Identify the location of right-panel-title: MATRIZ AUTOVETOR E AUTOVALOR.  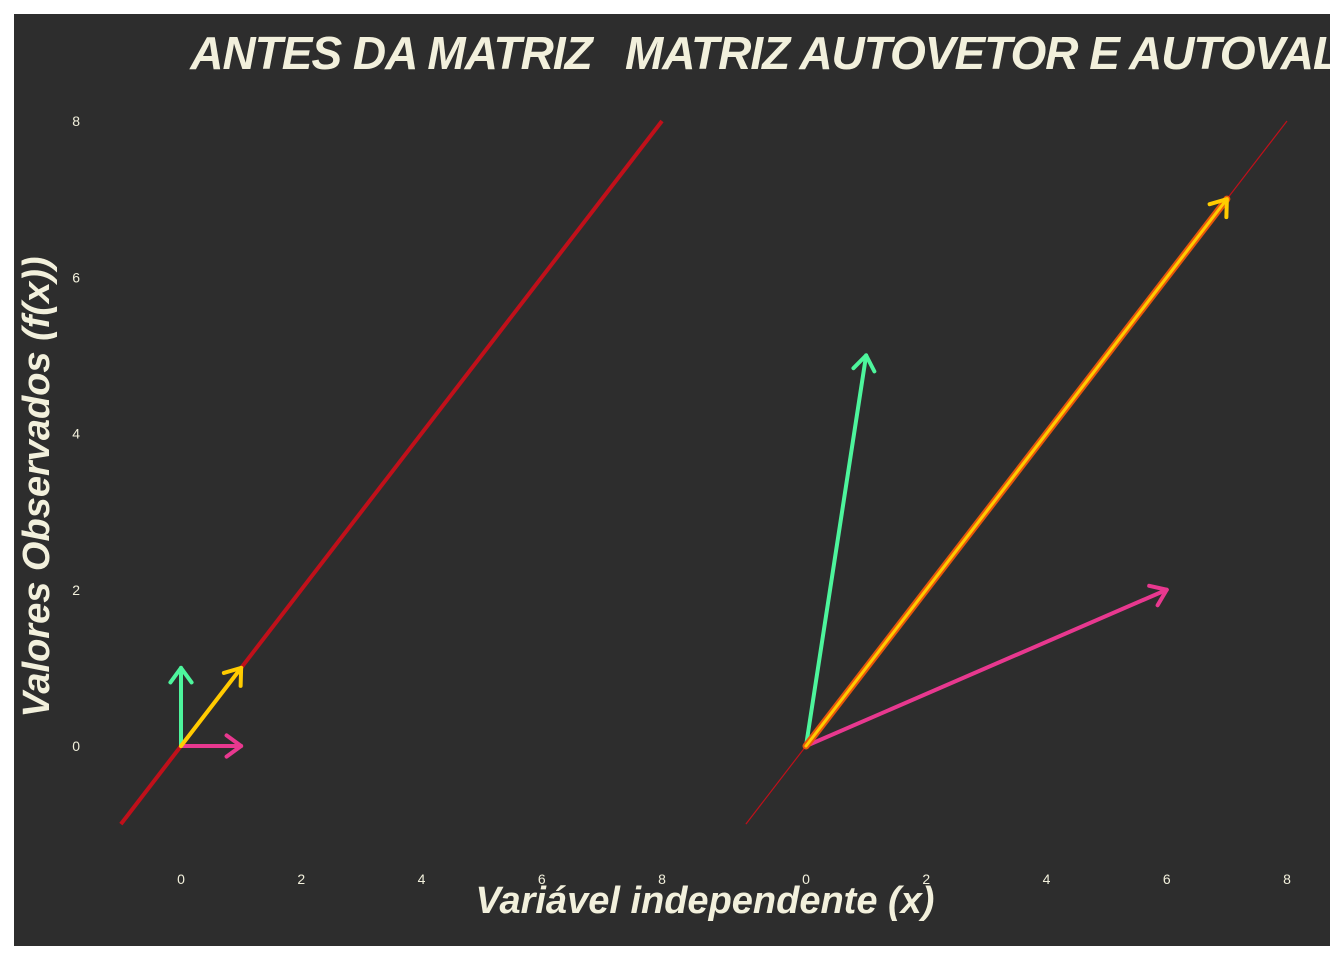
(977, 53).